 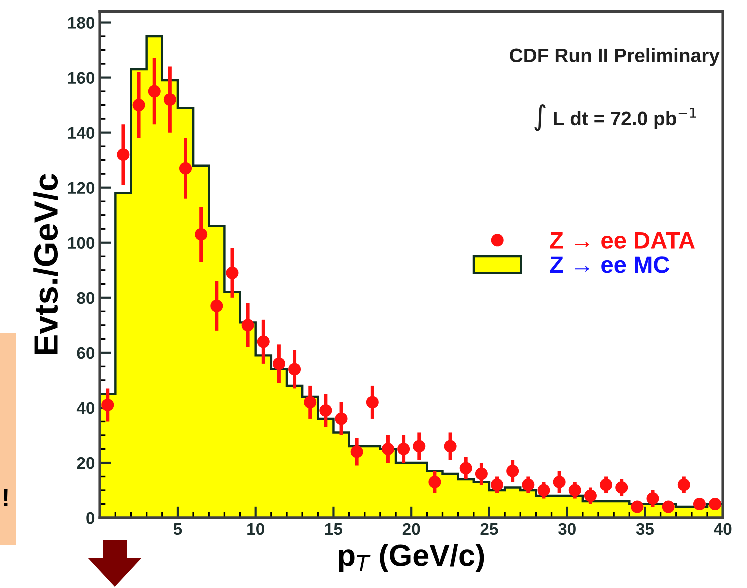 What do you see at coordinates (81, 133) in the screenshot?
I see `y-tick-label: 140` at bounding box center [81, 133].